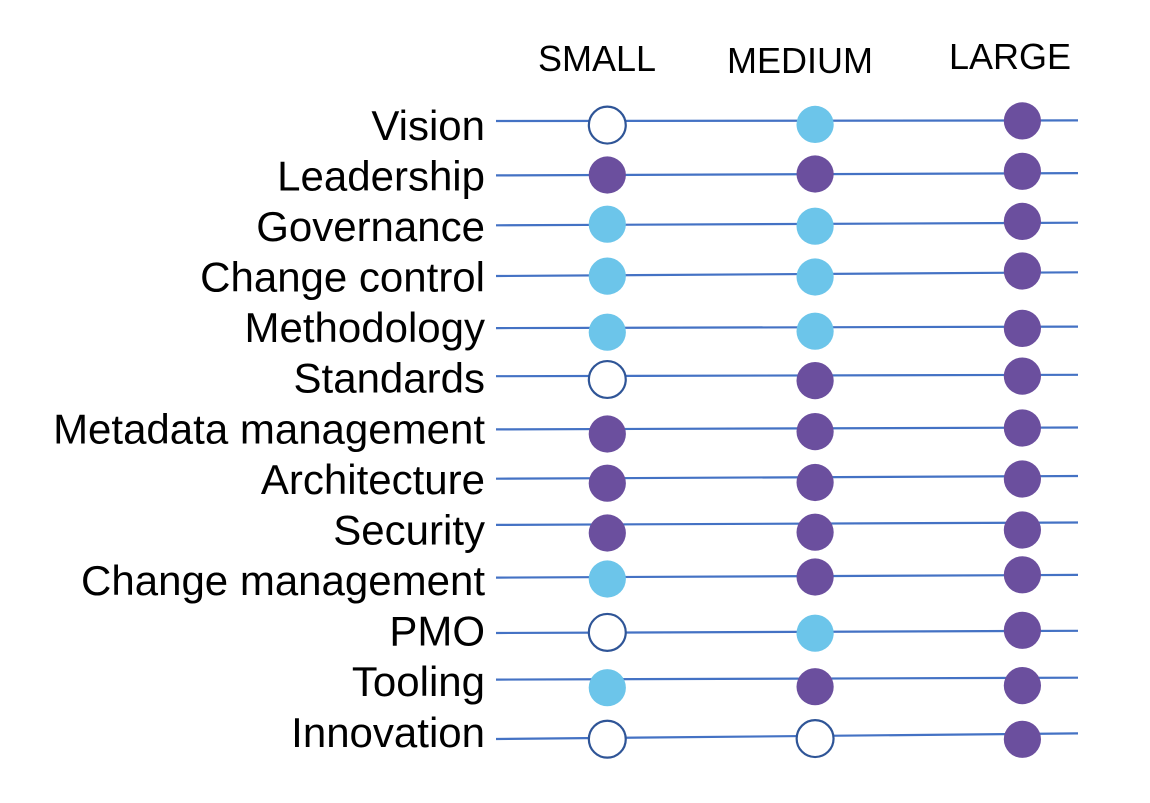 This screenshot has height=803, width=1150. What do you see at coordinates (800, 60) in the screenshot?
I see `svg-text: MEDIUM` at bounding box center [800, 60].